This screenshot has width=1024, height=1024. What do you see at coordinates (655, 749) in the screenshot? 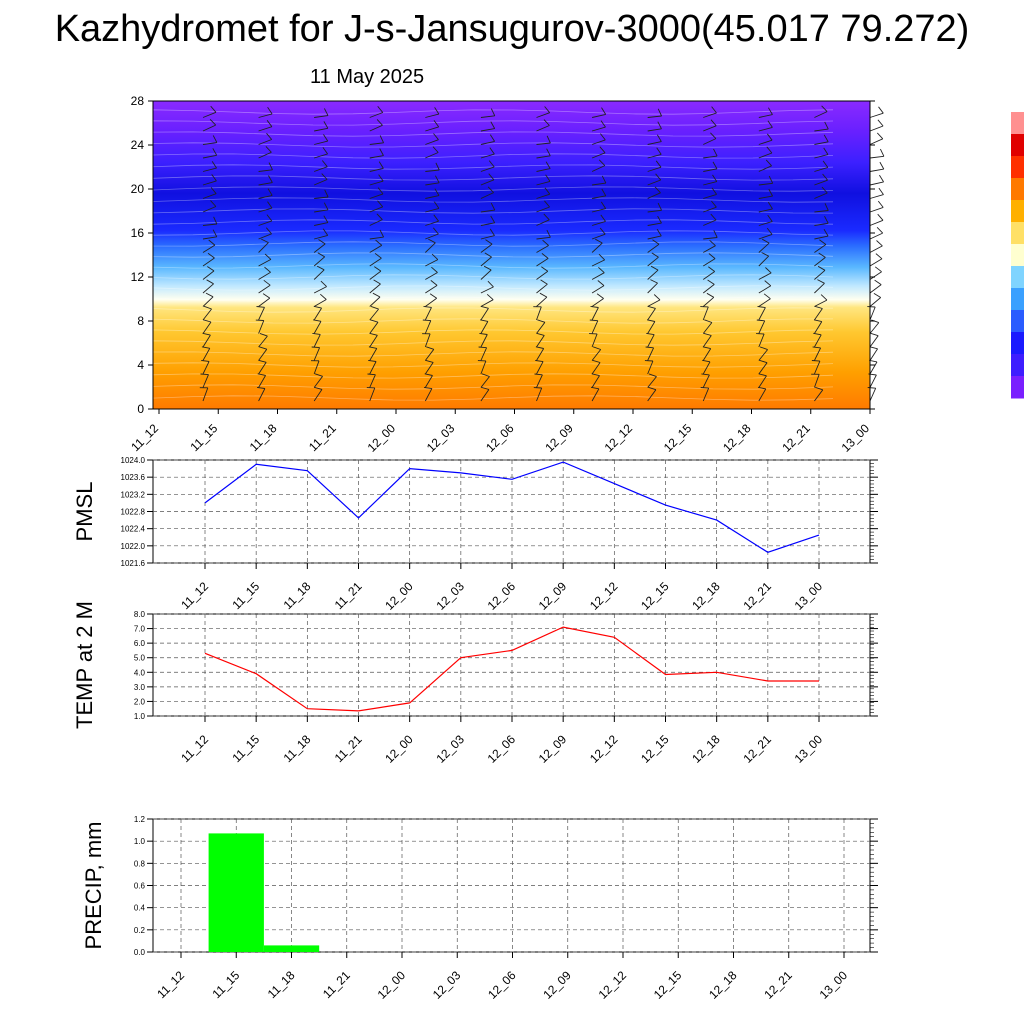
I see `x-tick-label: 12_15` at bounding box center [655, 749].